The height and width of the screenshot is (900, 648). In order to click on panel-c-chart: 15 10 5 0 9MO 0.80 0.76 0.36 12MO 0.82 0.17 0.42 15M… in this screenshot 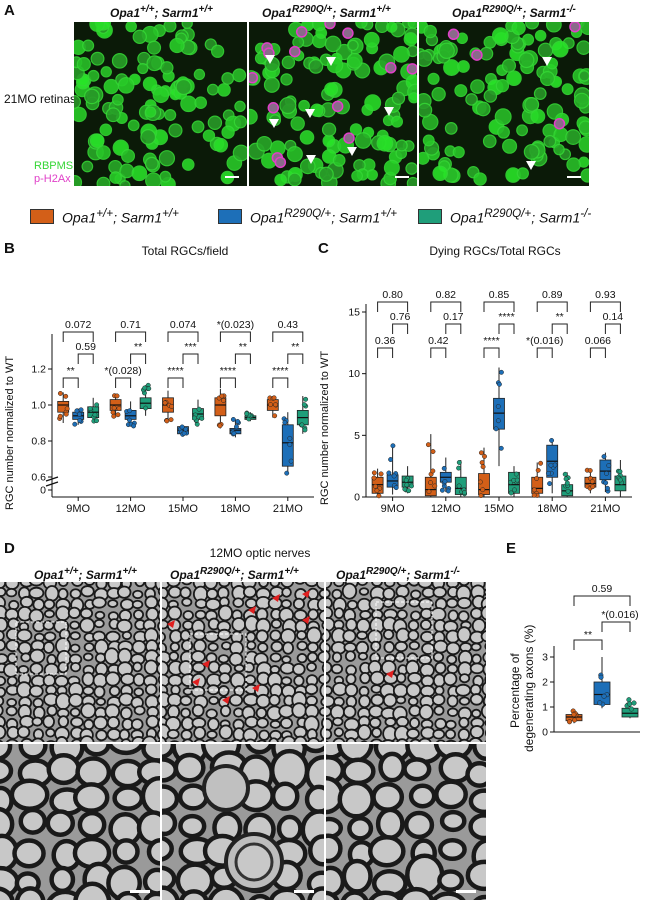, I will do `click(490, 402)`.